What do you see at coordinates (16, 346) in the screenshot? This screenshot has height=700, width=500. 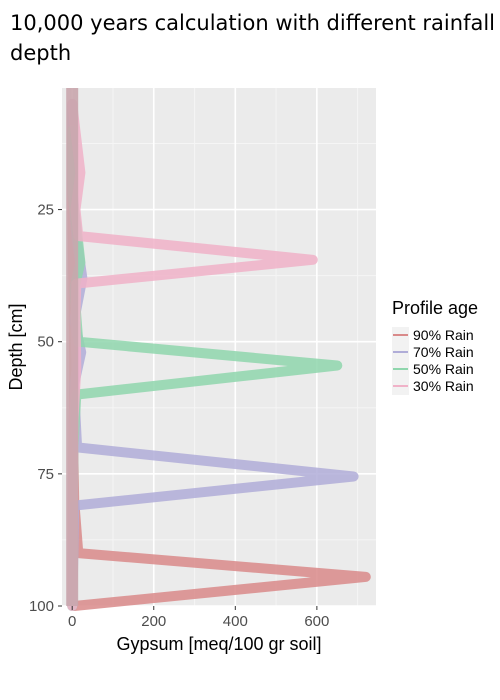 I see `y-axis-title: Depth [cm]` at bounding box center [16, 346].